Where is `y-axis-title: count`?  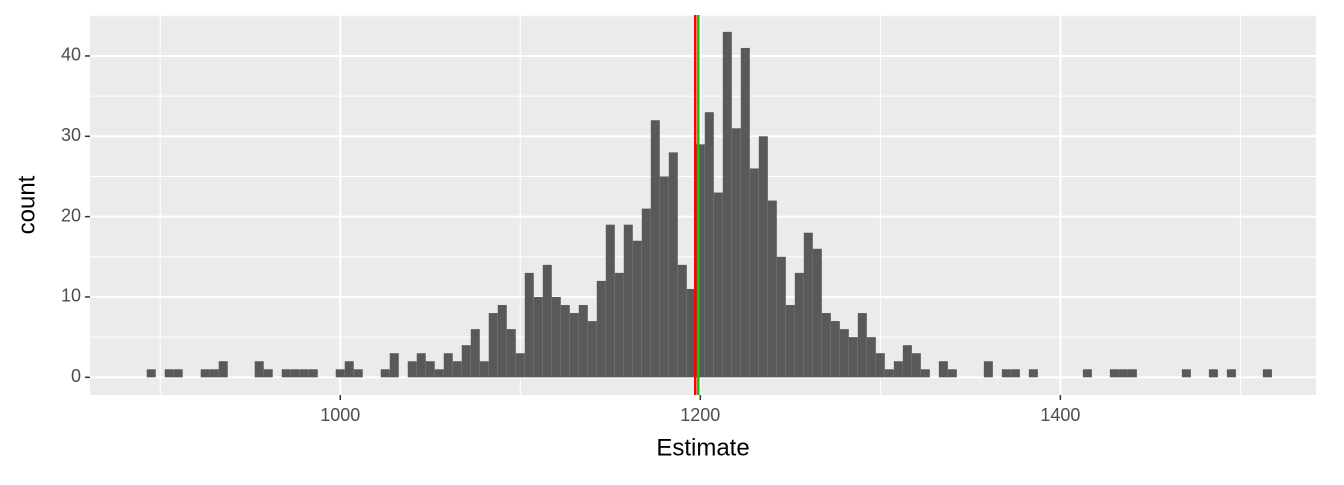
y-axis-title: count is located at coordinates (26, 204).